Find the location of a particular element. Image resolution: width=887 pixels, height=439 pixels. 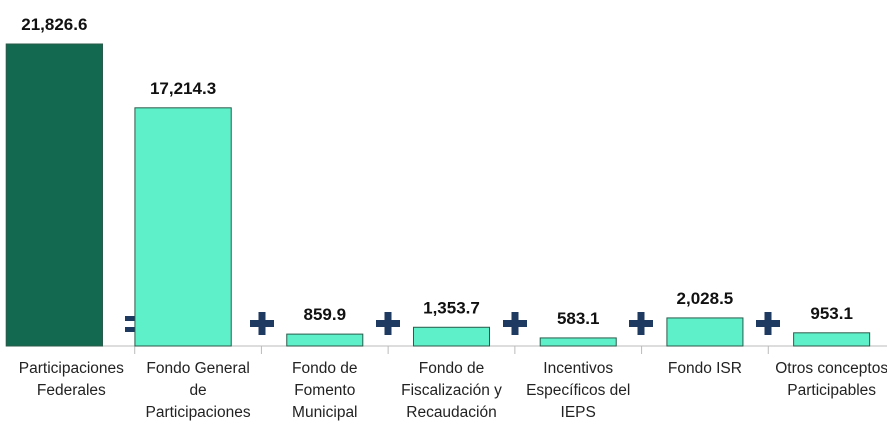

category-label: Otros conceptos Participables is located at coordinates (831, 379).